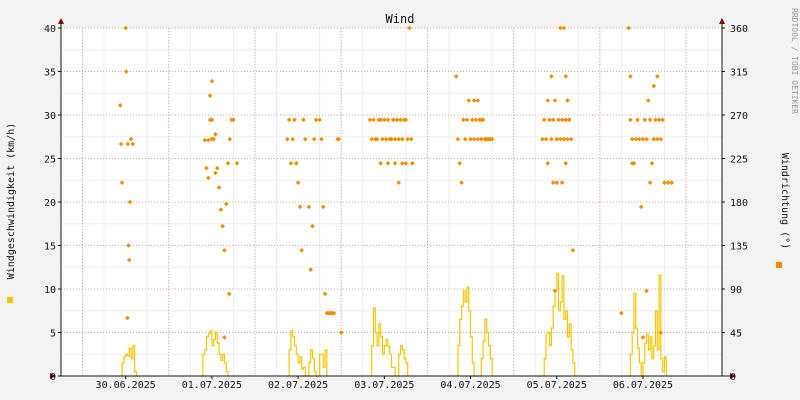 The height and width of the screenshot is (400, 800). Describe the element at coordinates (298, 385) in the screenshot. I see `x-tick-label: 02.07.2025` at that location.